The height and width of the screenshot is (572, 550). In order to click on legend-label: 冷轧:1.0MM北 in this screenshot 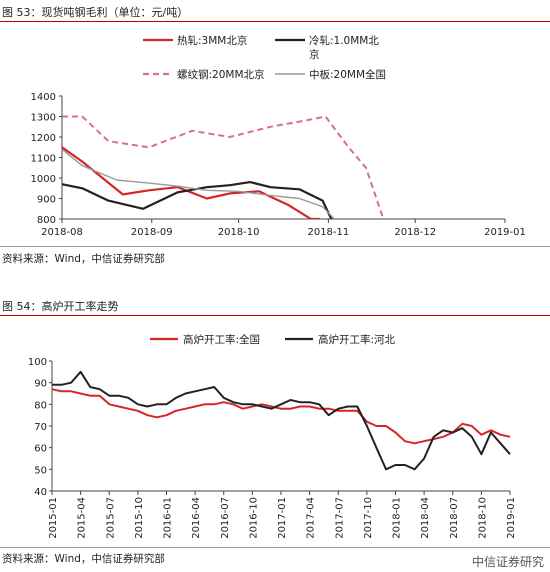, I will do `click(344, 40)`.